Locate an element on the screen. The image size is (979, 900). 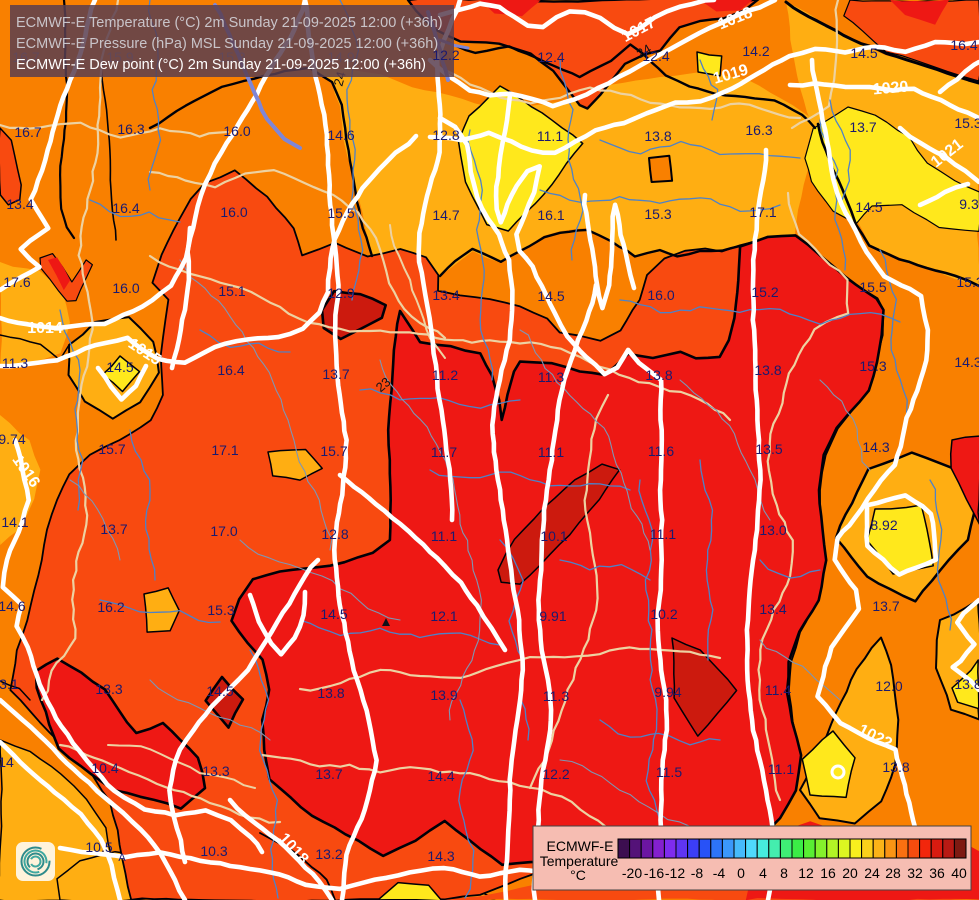
svg-text: 15.2 is located at coordinates (764, 292).